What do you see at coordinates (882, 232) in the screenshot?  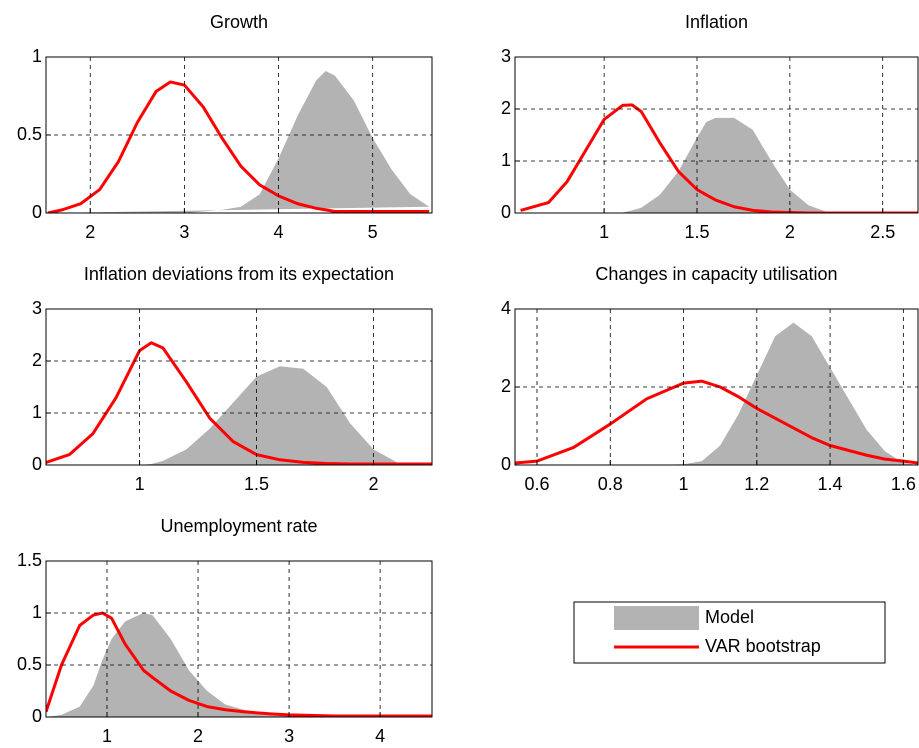 I see `x-tick-label: 2.5` at bounding box center [882, 232].